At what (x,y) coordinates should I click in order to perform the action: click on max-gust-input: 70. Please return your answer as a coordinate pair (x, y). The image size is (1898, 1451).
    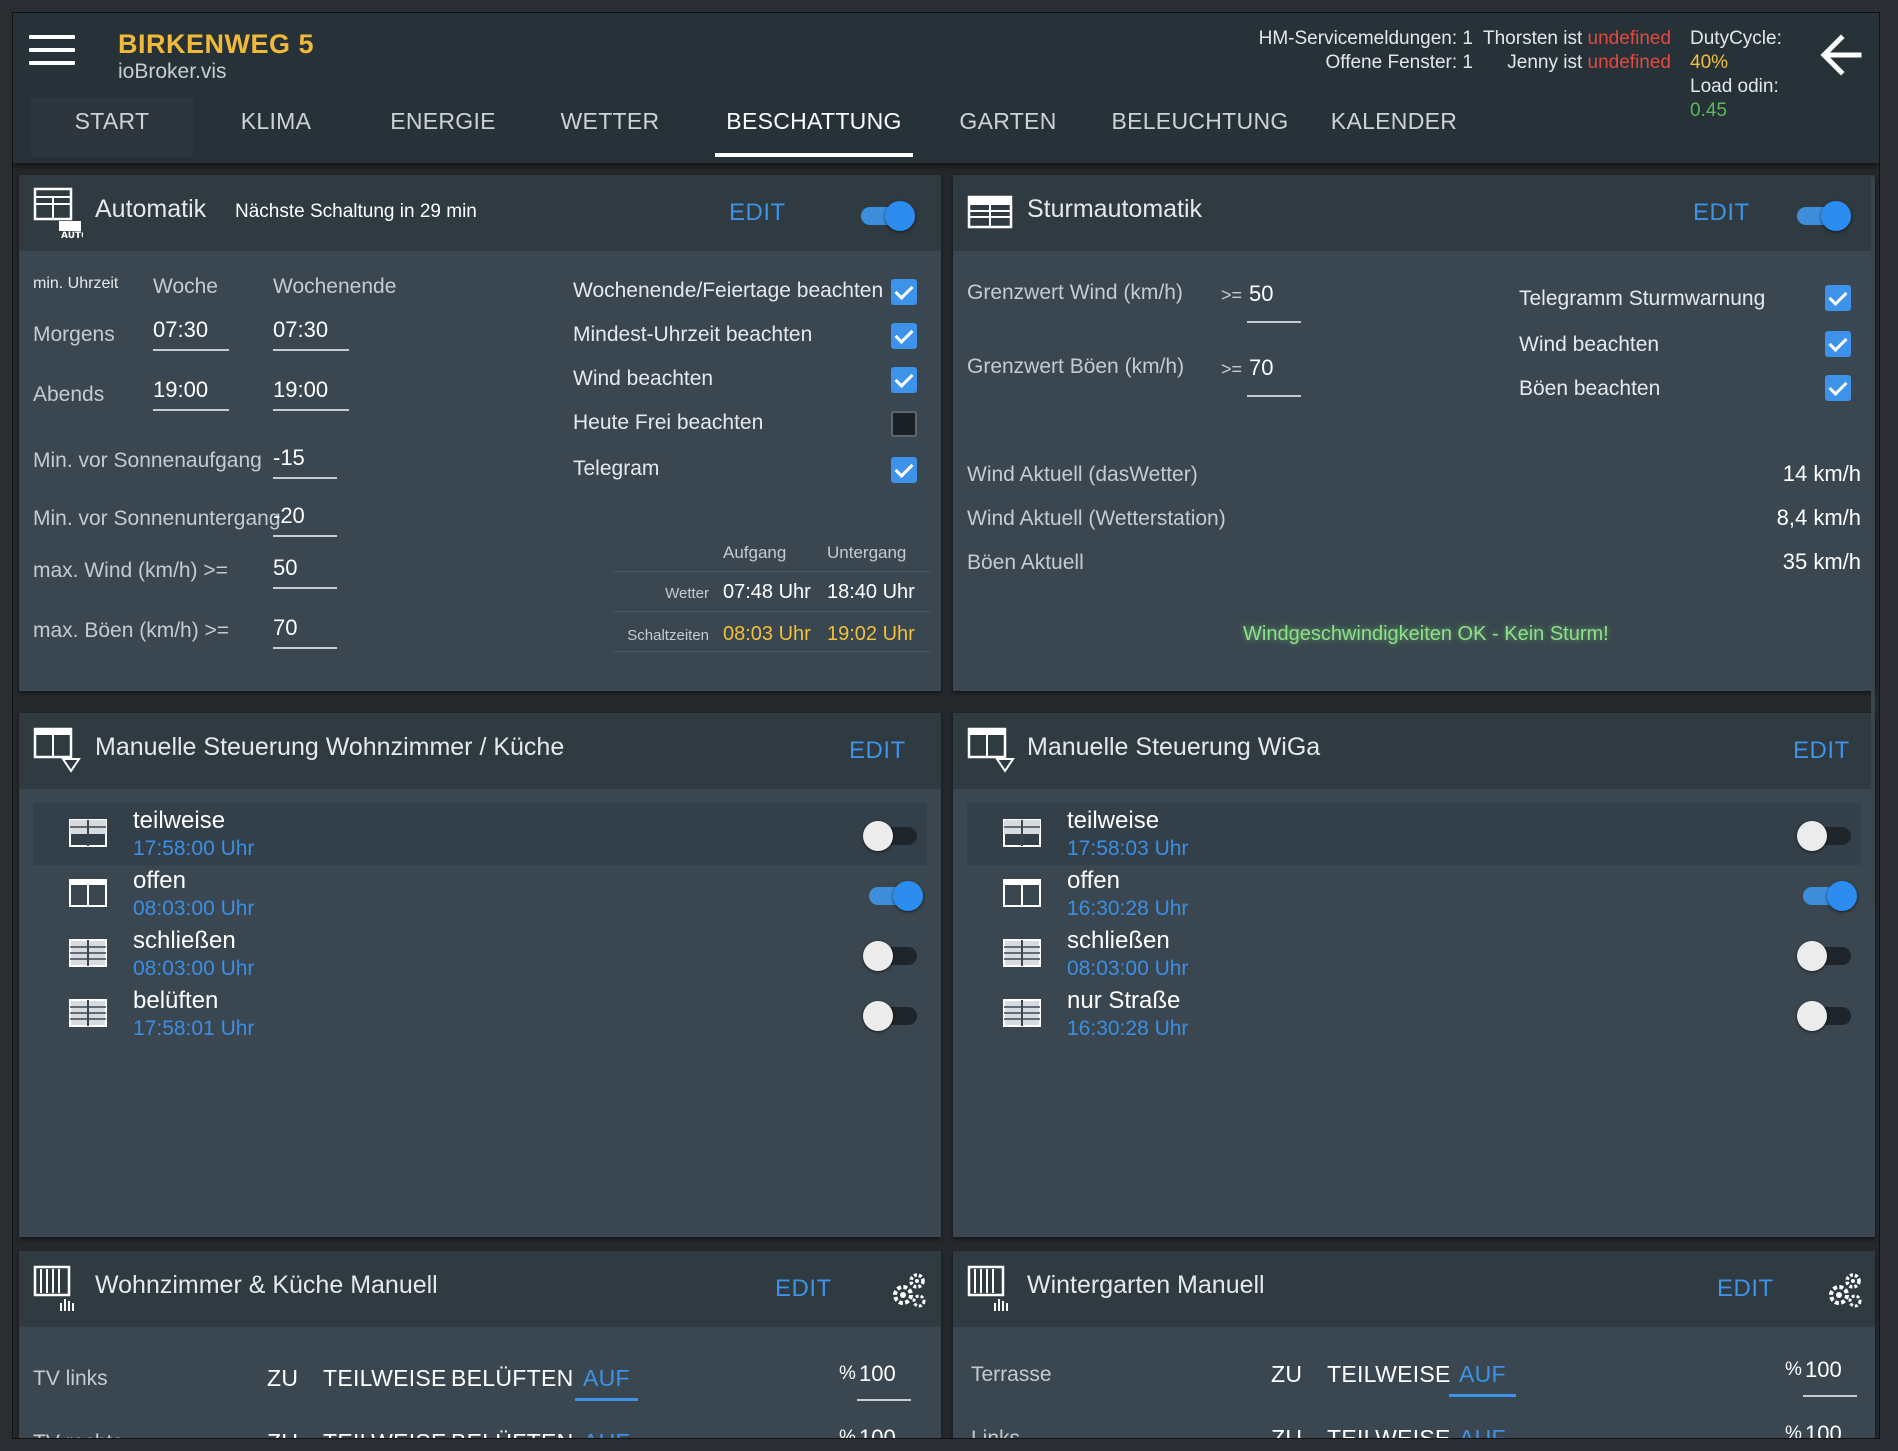
    Looking at the image, I should click on (285, 627).